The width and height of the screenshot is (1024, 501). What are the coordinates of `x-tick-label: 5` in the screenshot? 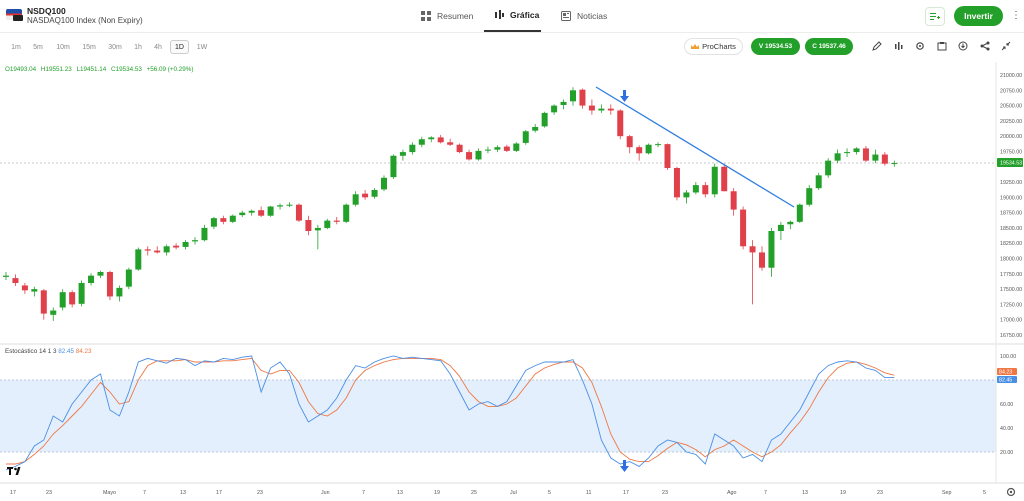 It's located at (549, 493).